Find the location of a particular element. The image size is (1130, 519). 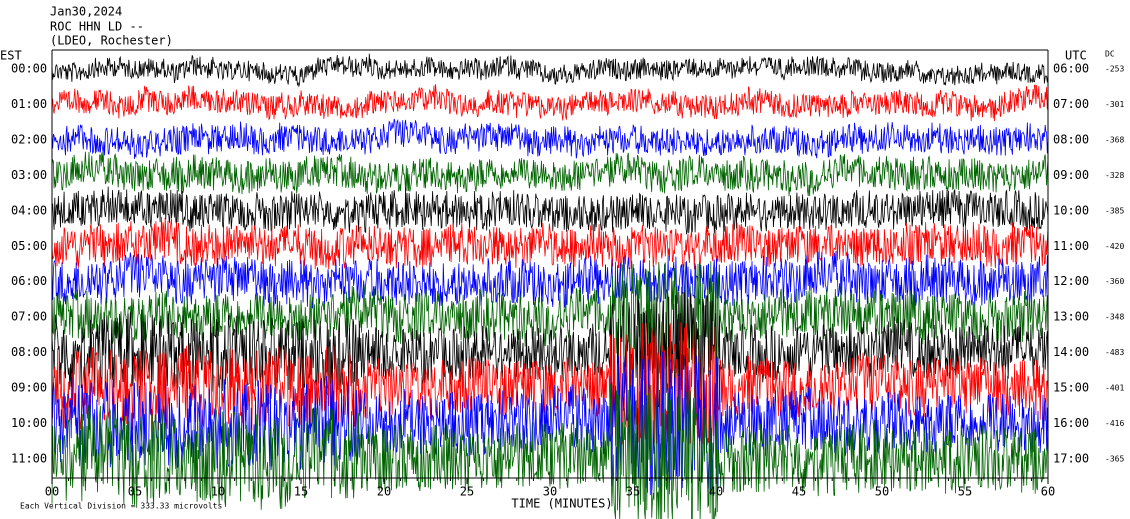

utc-time: 08:00 is located at coordinates (1071, 139).